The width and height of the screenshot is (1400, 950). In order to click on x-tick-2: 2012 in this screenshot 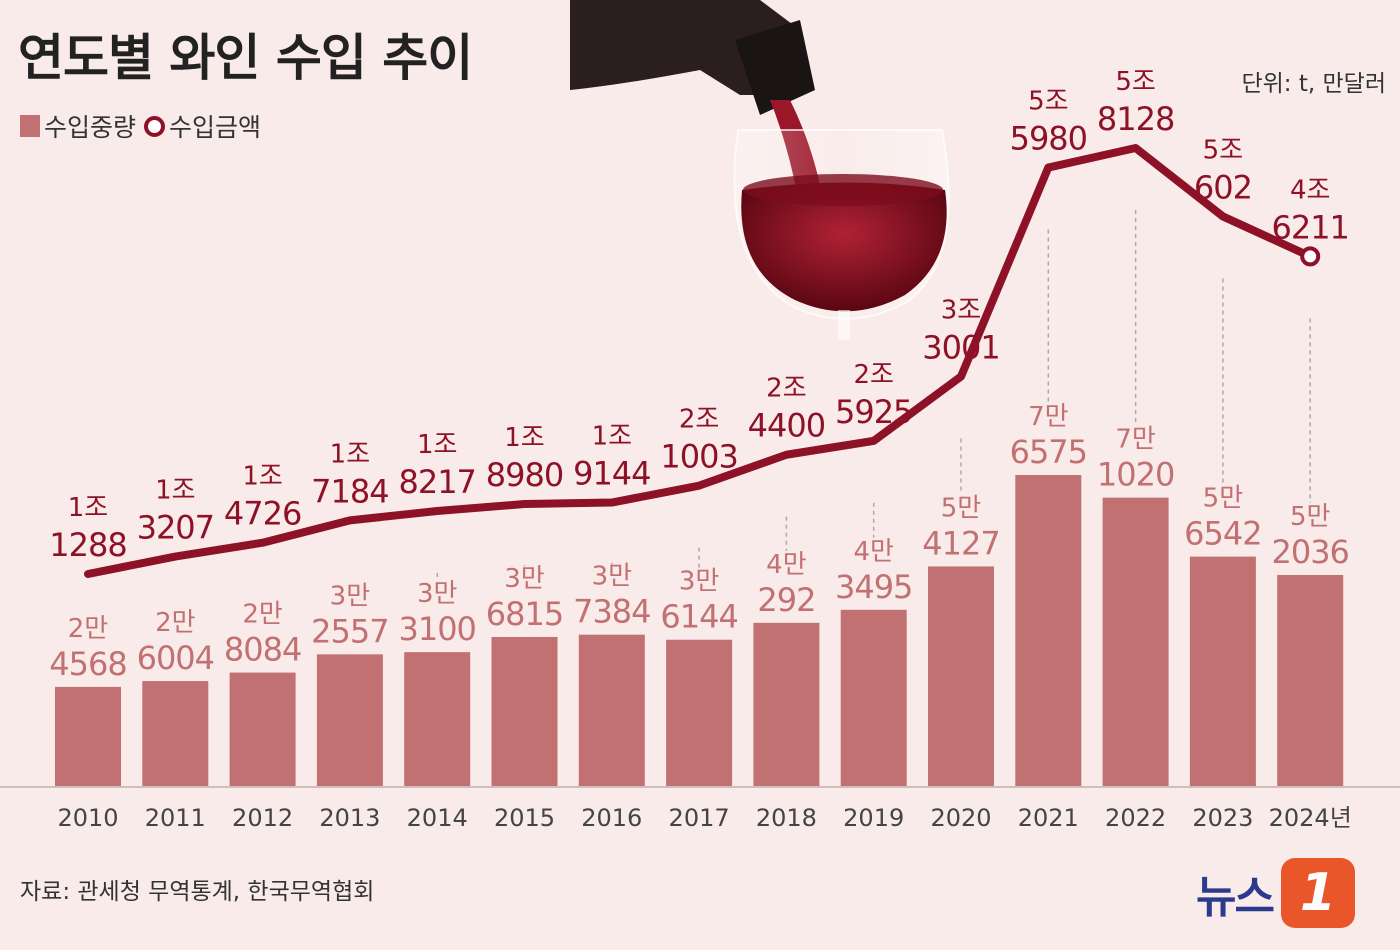, I will do `click(262, 818)`.